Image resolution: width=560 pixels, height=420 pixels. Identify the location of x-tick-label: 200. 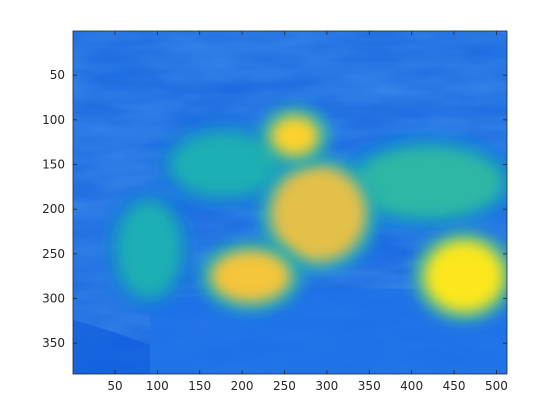
(242, 386).